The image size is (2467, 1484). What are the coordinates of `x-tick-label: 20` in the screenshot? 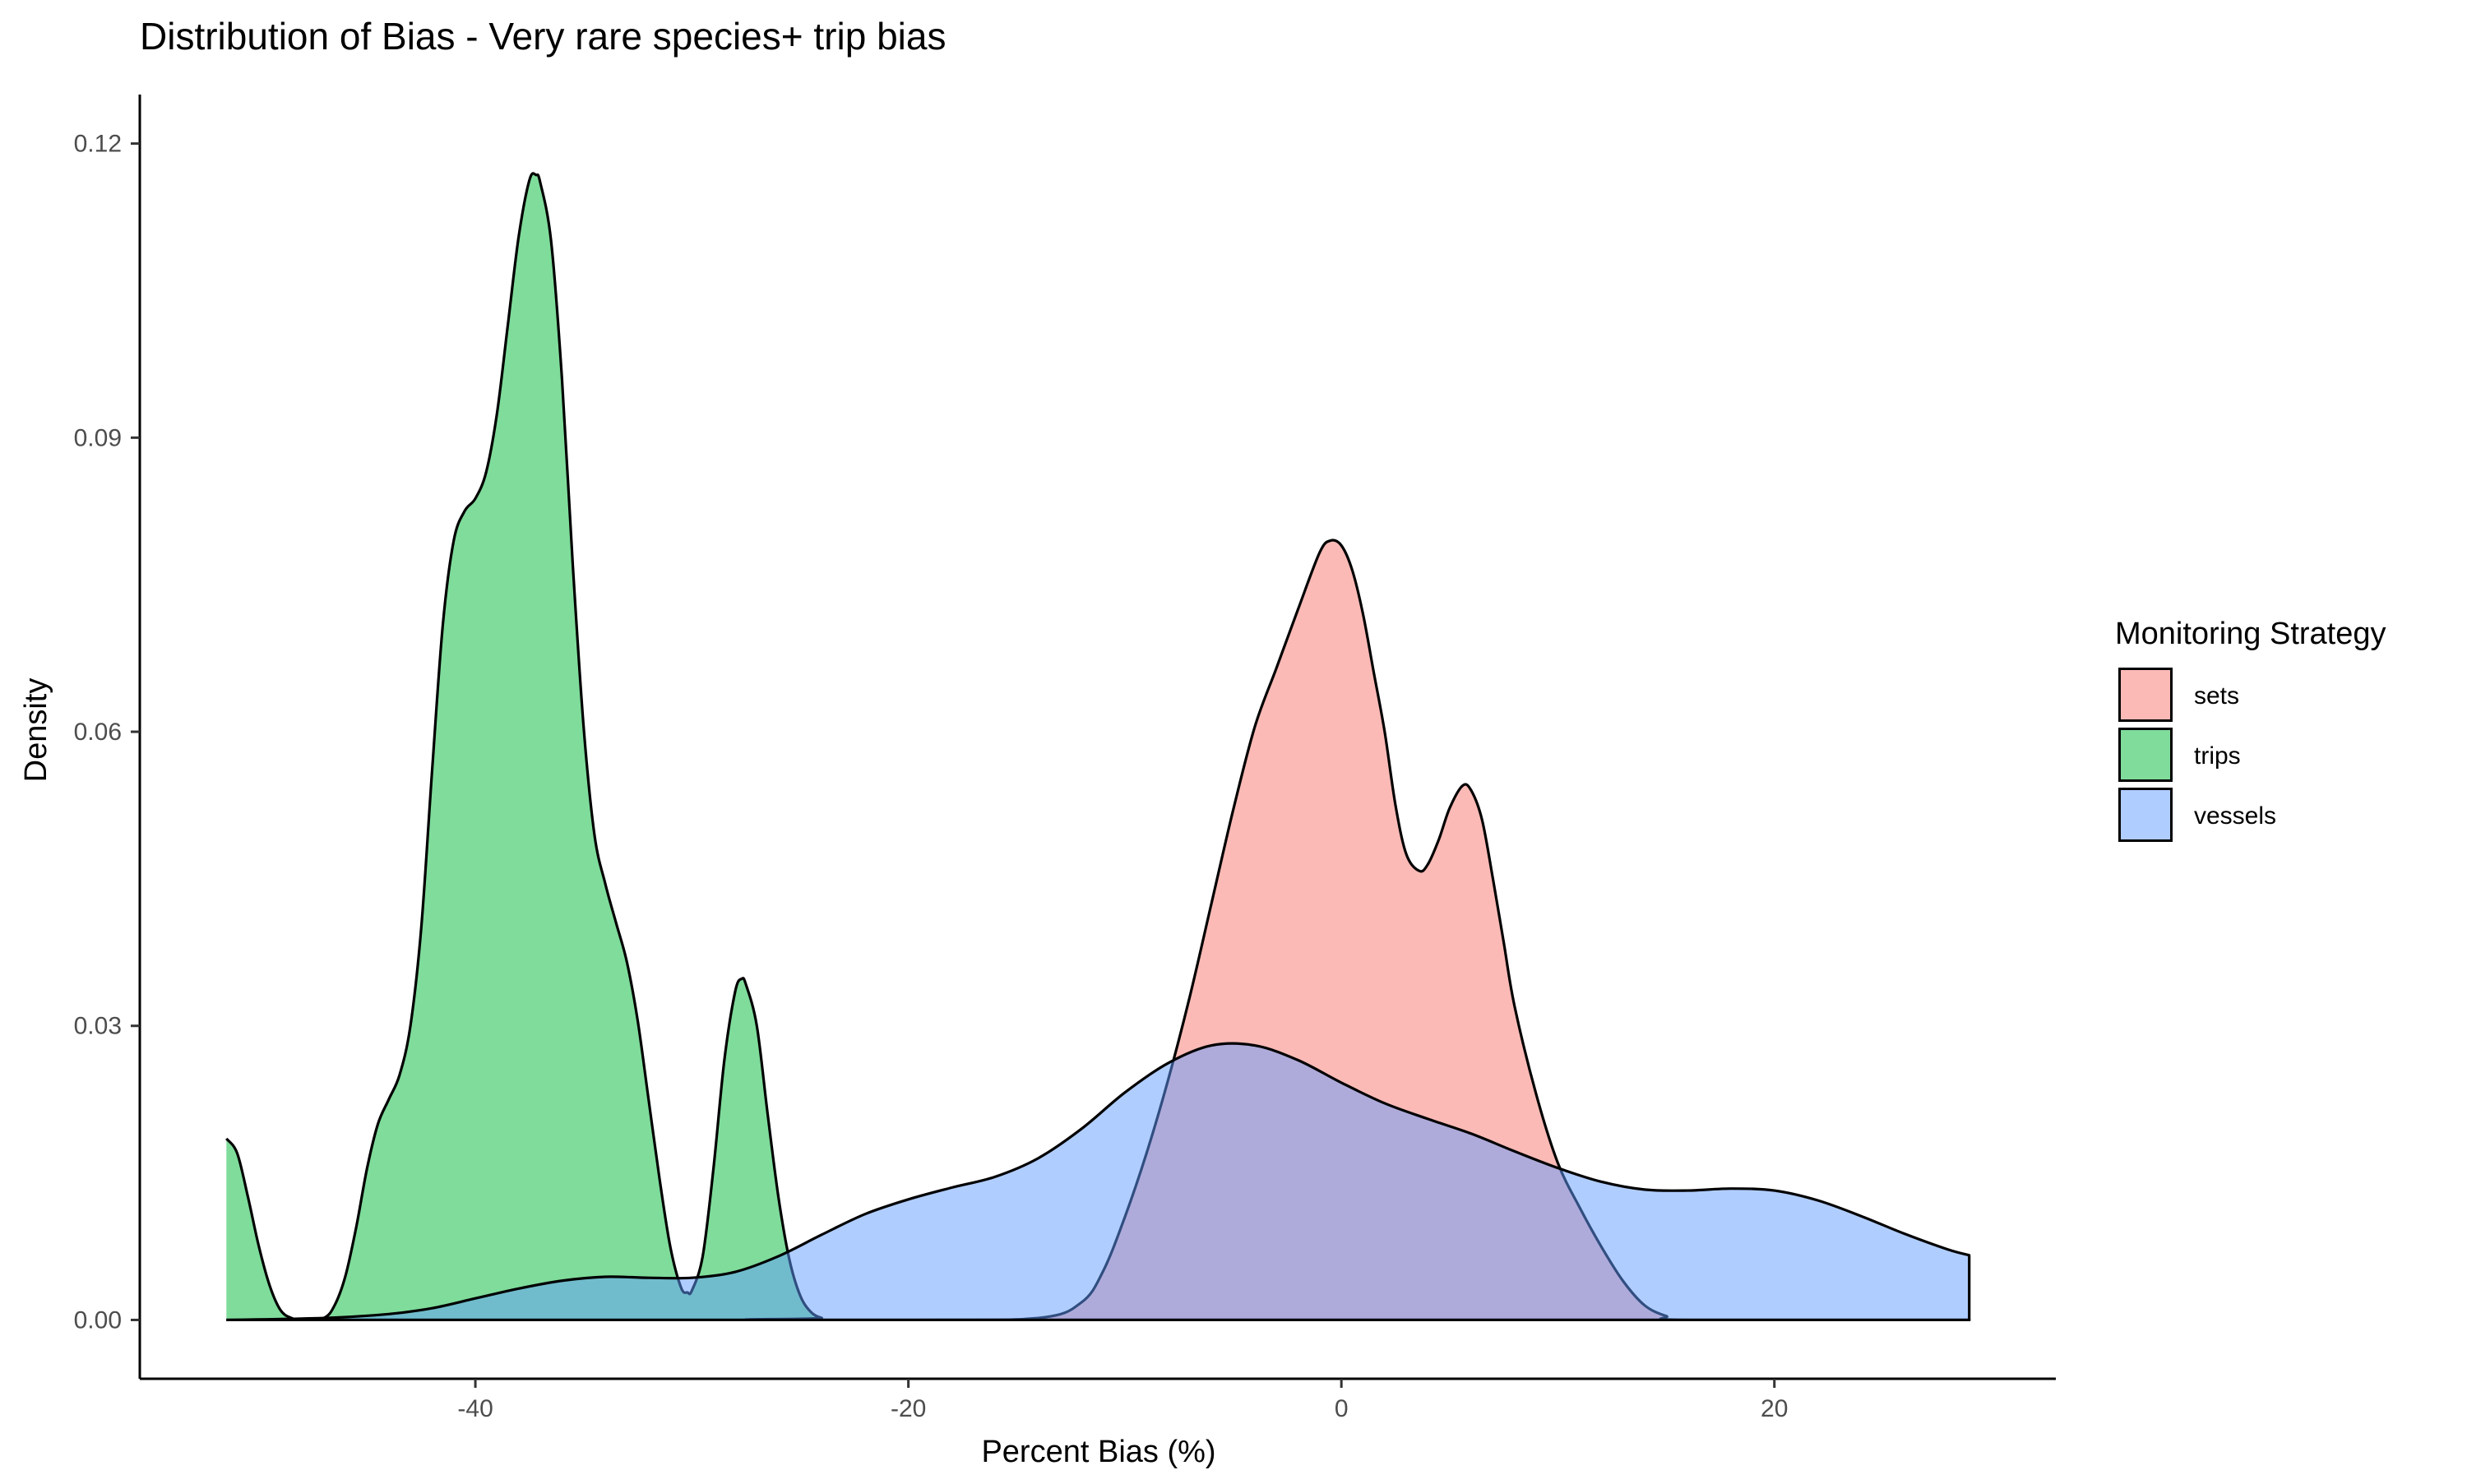 It's located at (1775, 1408).